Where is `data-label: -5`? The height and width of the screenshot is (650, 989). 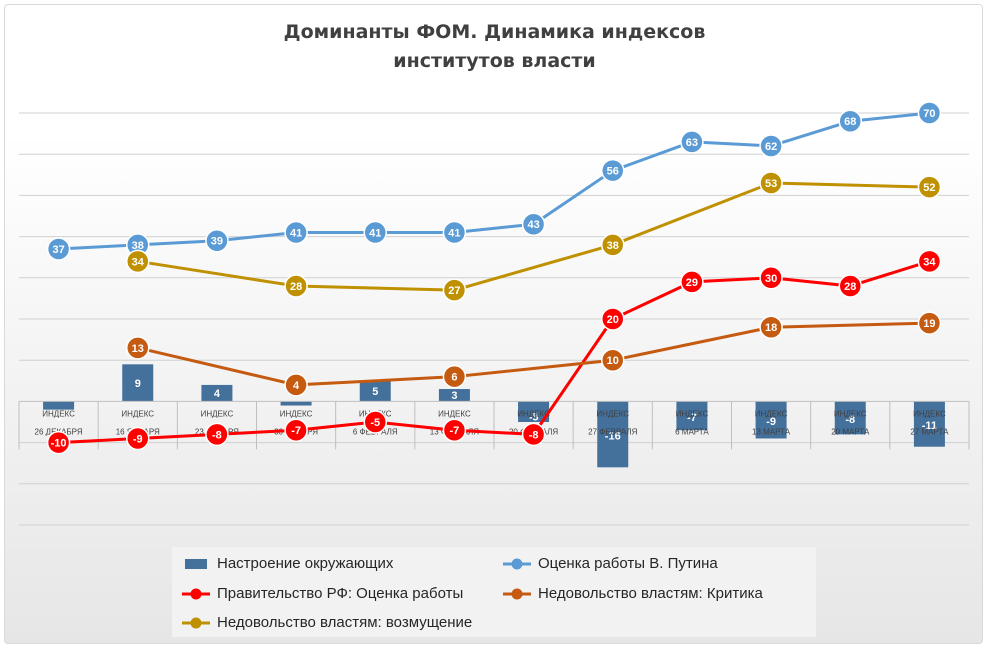 data-label: -5 is located at coordinates (375, 423).